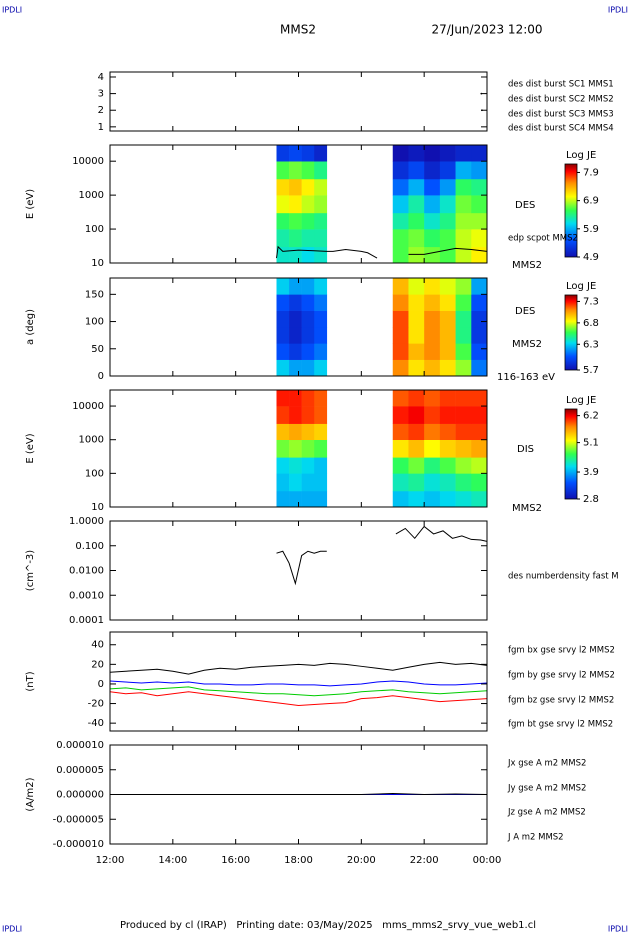  I want to click on y-tick-label: 50, so click(97, 349).